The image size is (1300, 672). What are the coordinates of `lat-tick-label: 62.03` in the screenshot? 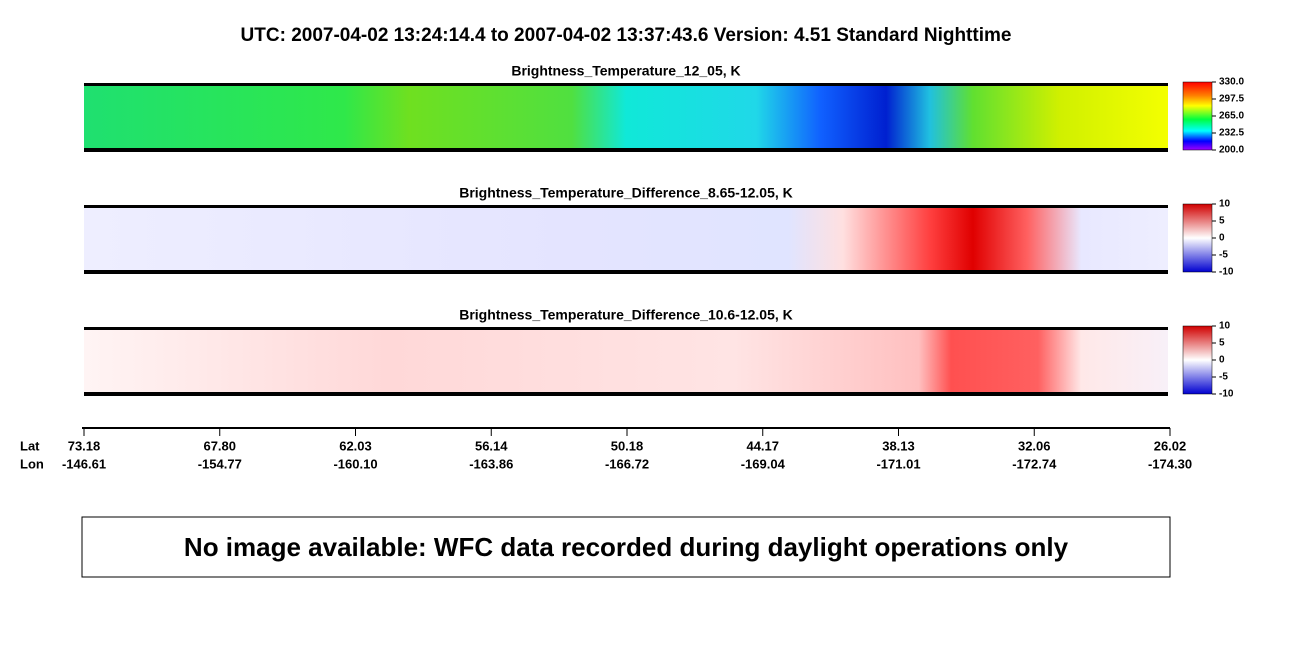 It's located at (355, 445).